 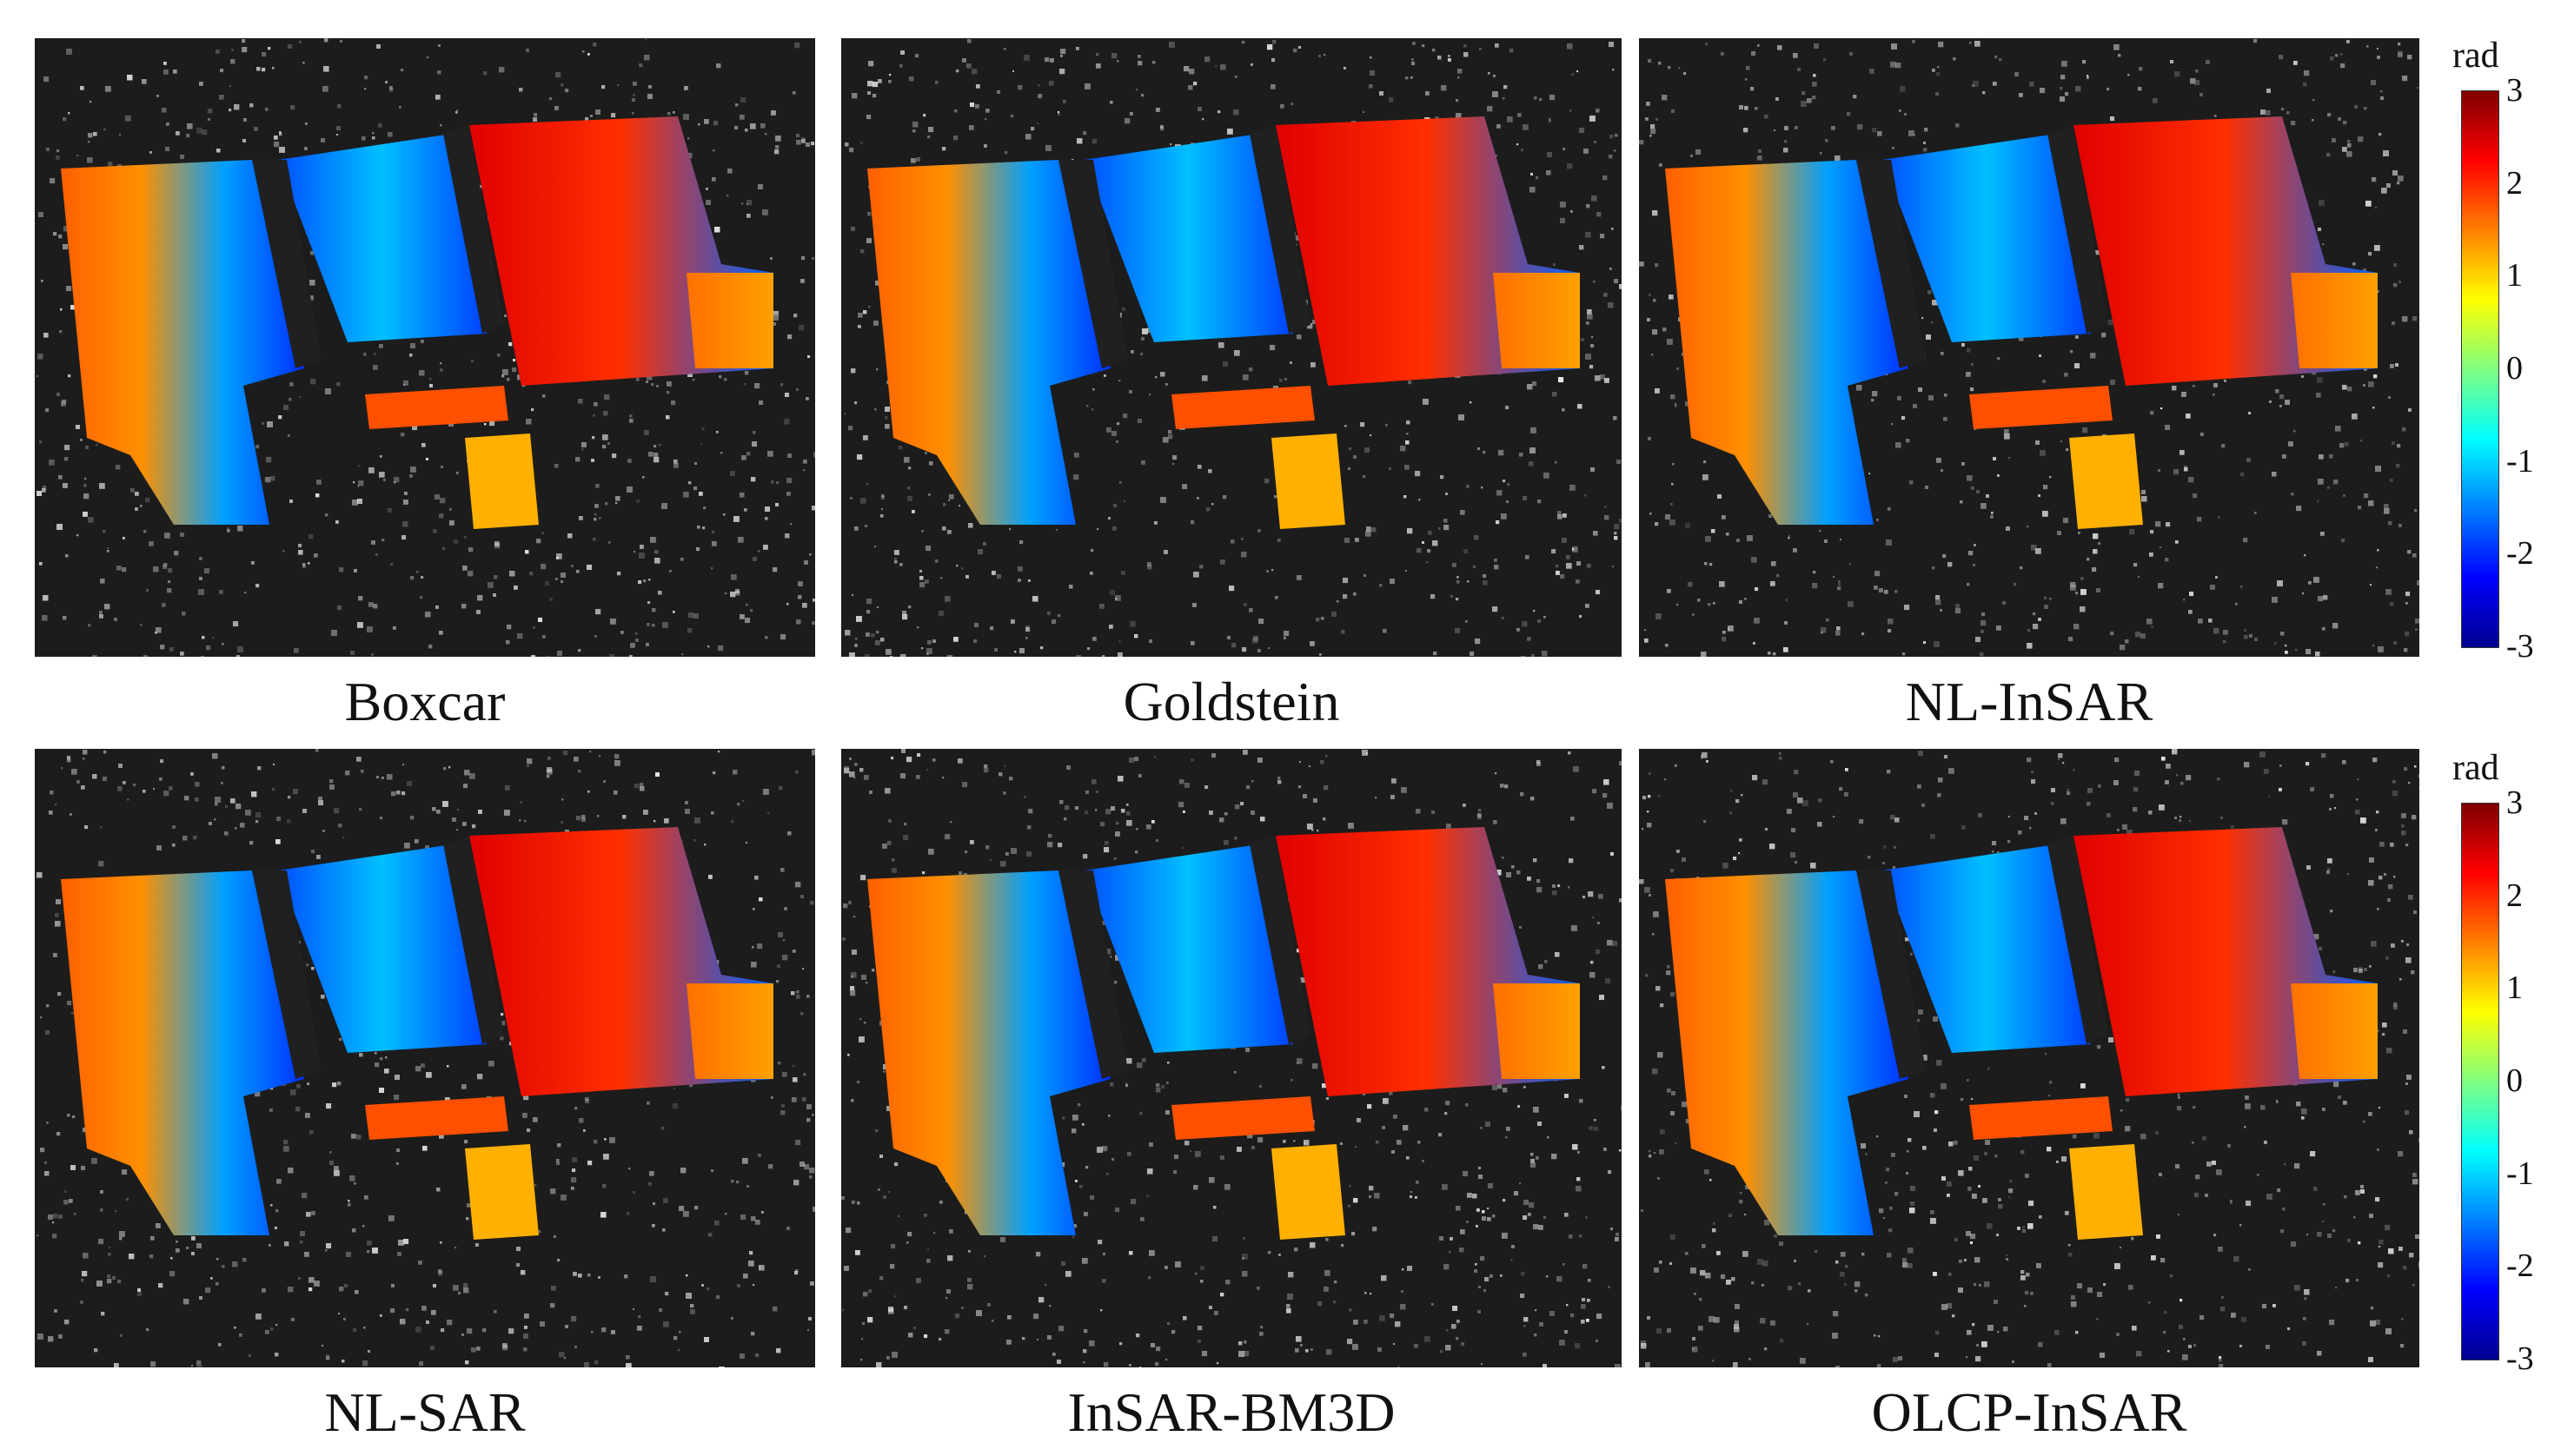 I want to click on caption-goldstein: Goldstein, so click(x=1231, y=701).